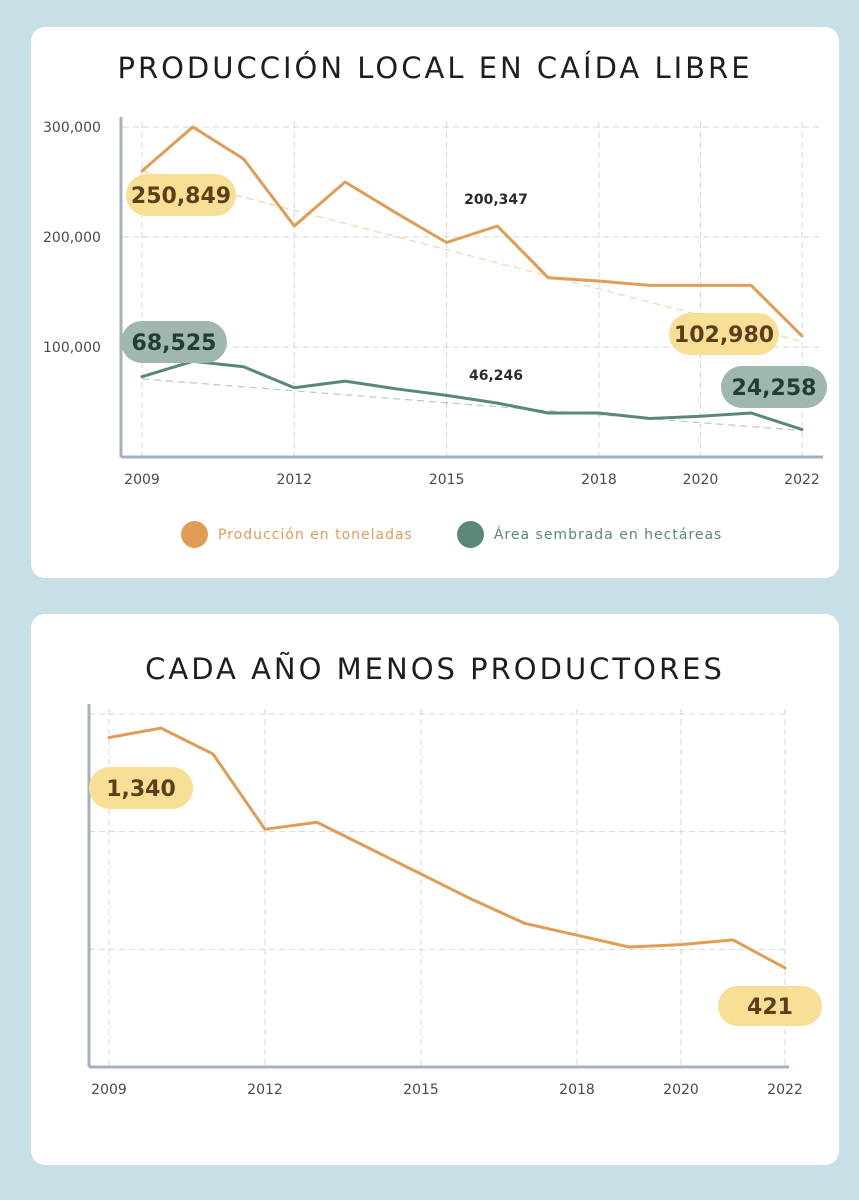 This screenshot has width=859, height=1200. Describe the element at coordinates (194, 534) in the screenshot. I see `legend-dot-produccion` at that location.